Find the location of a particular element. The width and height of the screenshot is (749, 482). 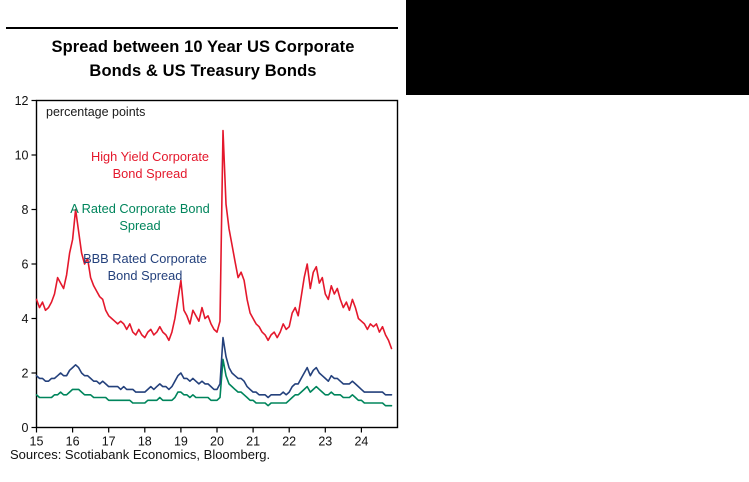

series-line-a-rated-corporate-bond-spread is located at coordinates (214, 382).